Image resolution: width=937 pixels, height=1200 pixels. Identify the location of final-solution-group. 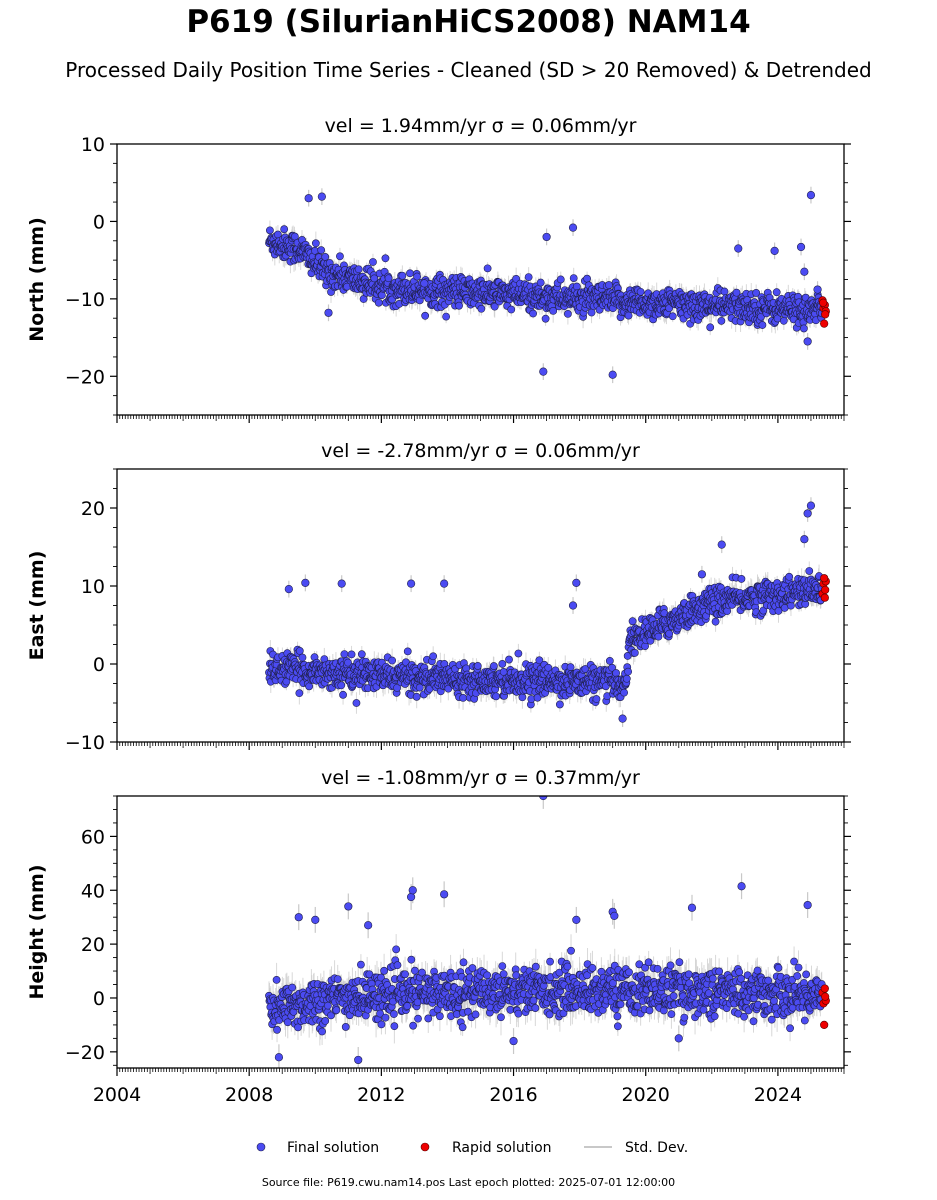
(547, 285).